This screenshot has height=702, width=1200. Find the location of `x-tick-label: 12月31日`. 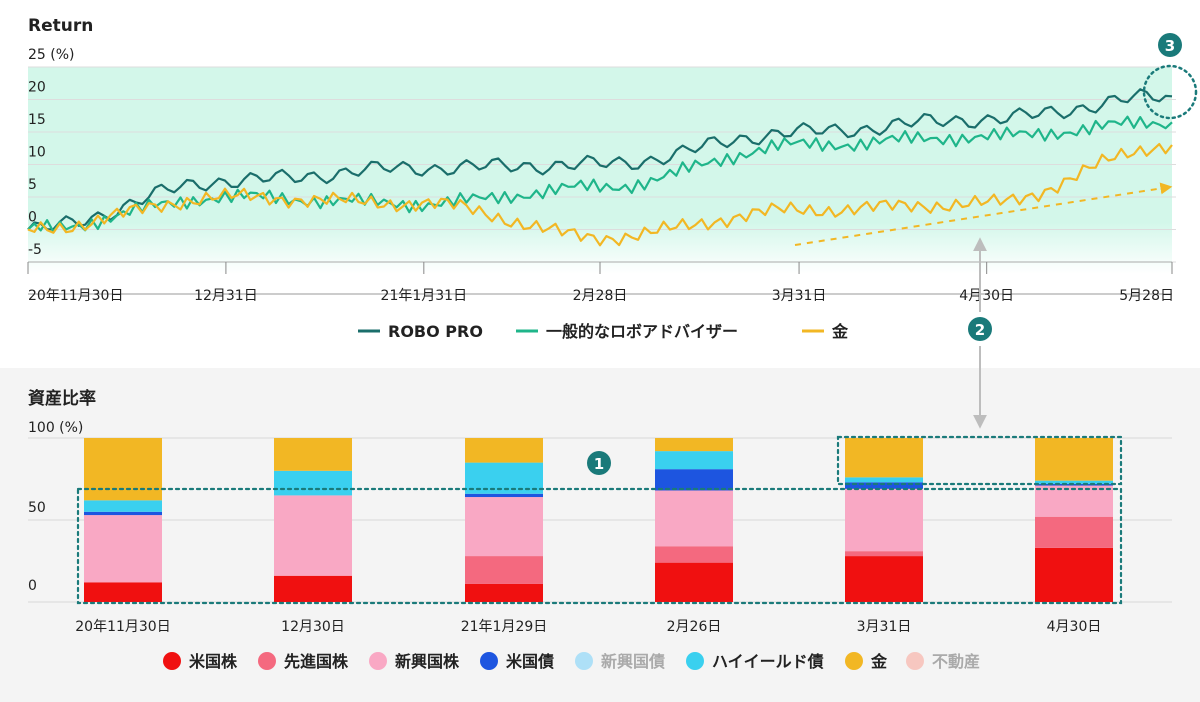

x-tick-label: 12月31日 is located at coordinates (226, 296).